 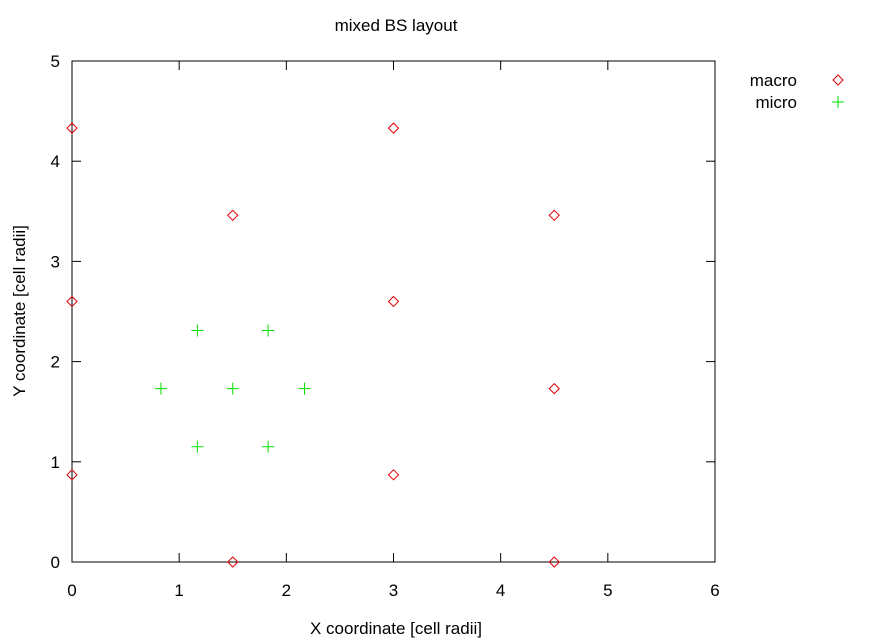 What do you see at coordinates (714, 590) in the screenshot?
I see `x-tick-label: 6` at bounding box center [714, 590].